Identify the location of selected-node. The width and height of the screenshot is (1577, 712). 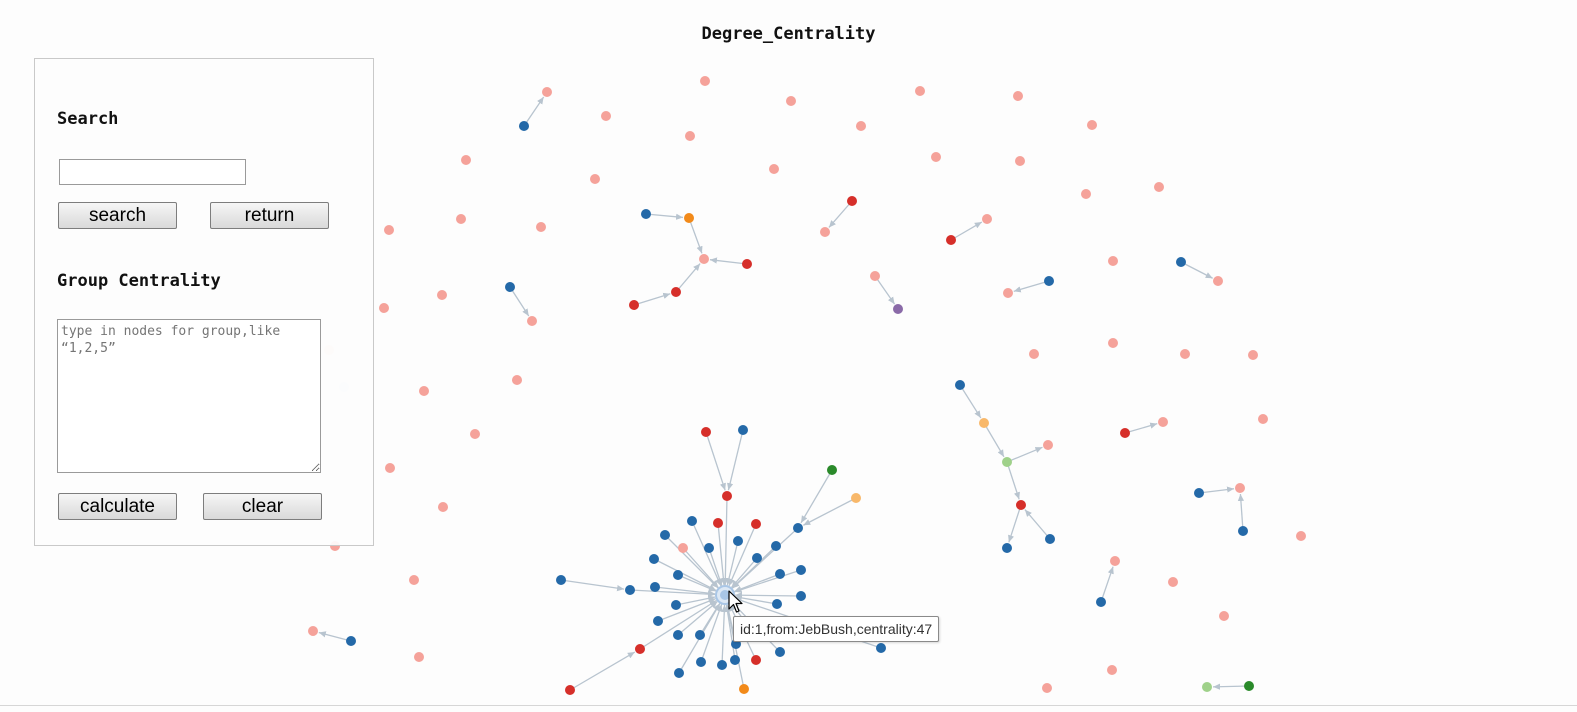
(725, 595).